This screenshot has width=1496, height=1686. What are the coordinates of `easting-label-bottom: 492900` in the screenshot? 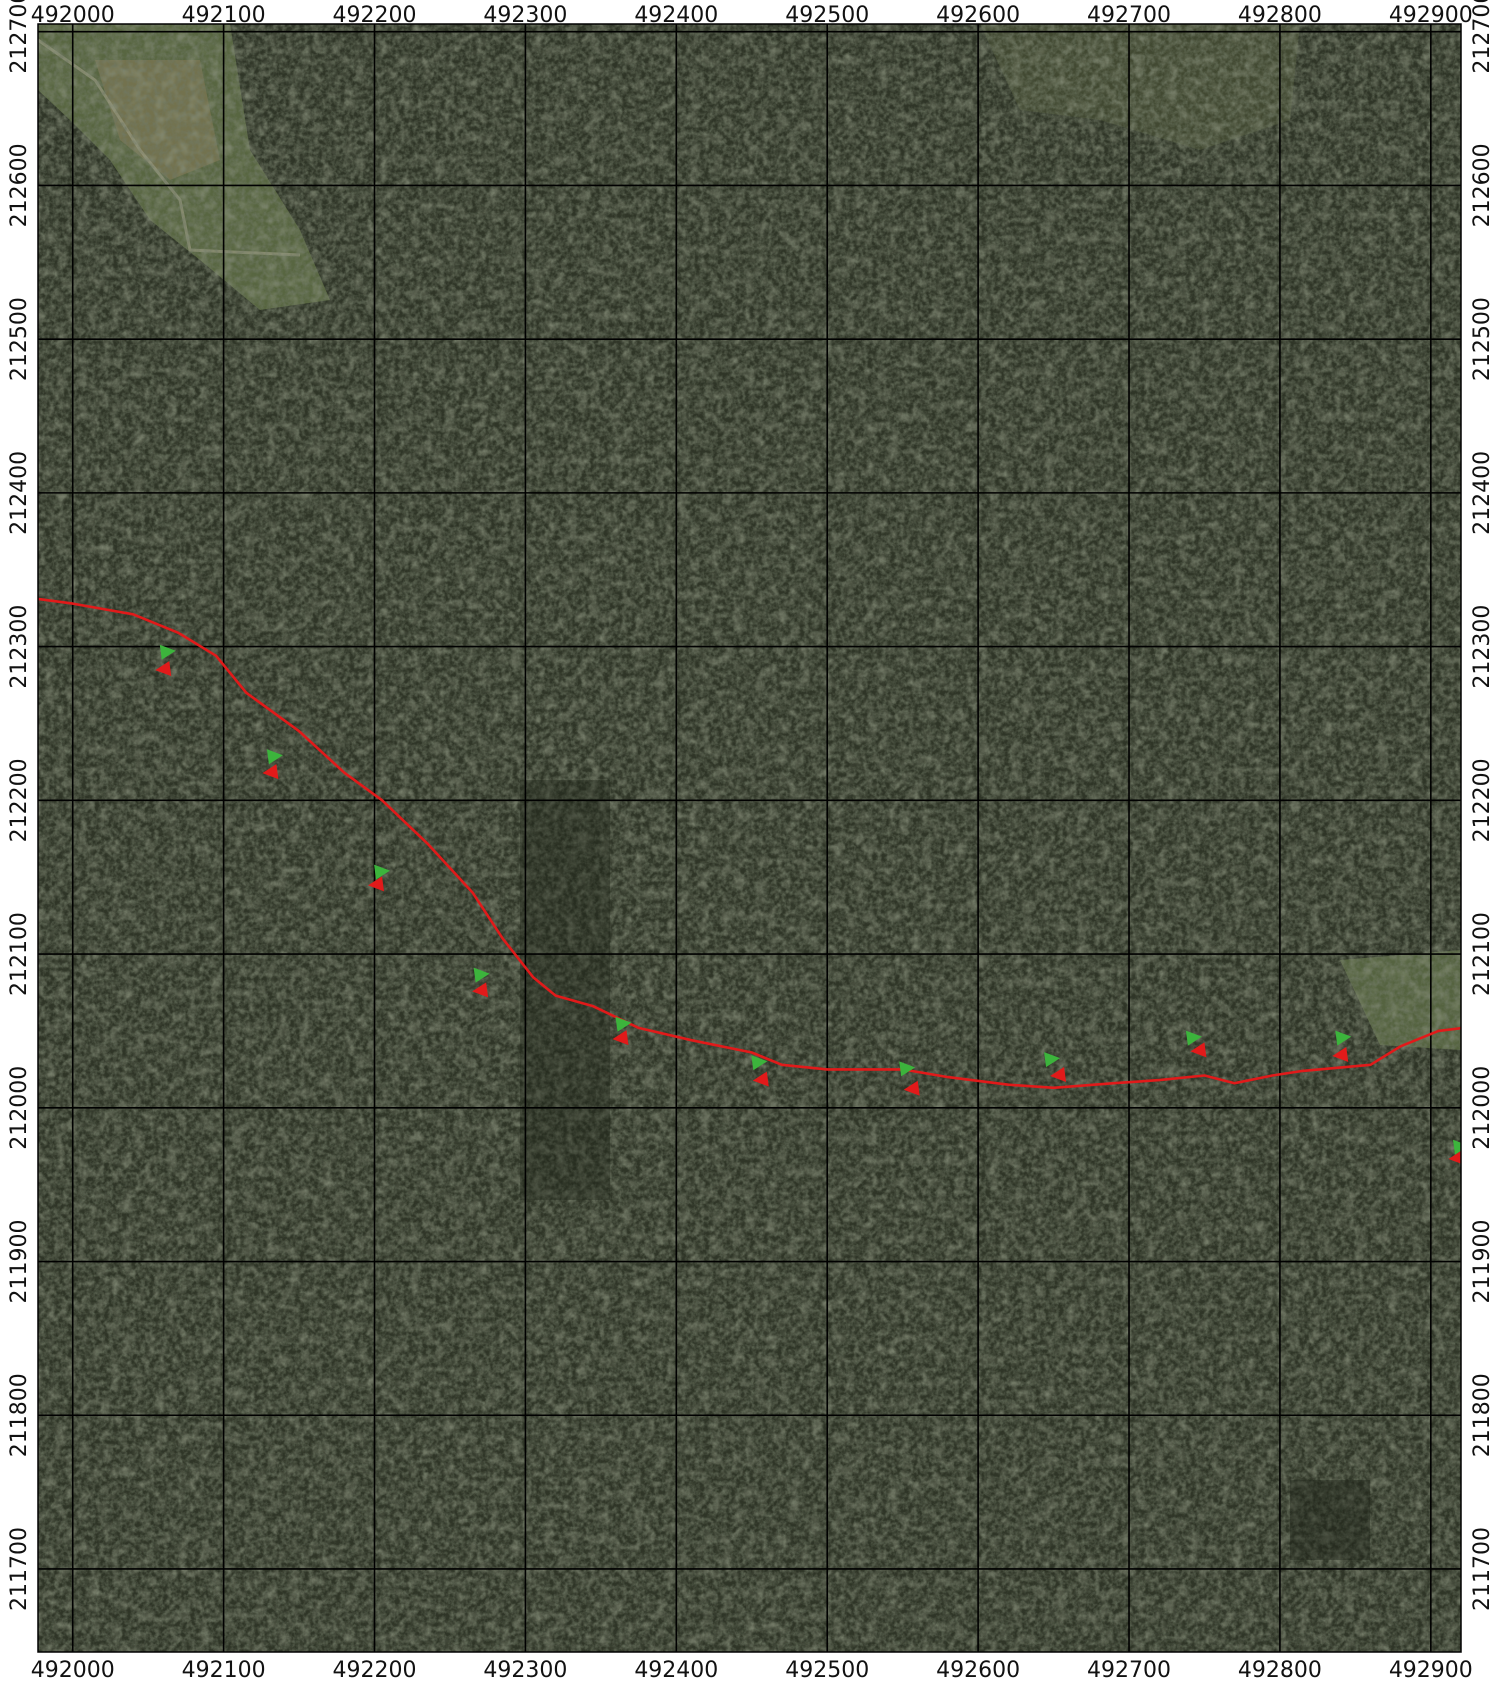 It's located at (1431, 1670).